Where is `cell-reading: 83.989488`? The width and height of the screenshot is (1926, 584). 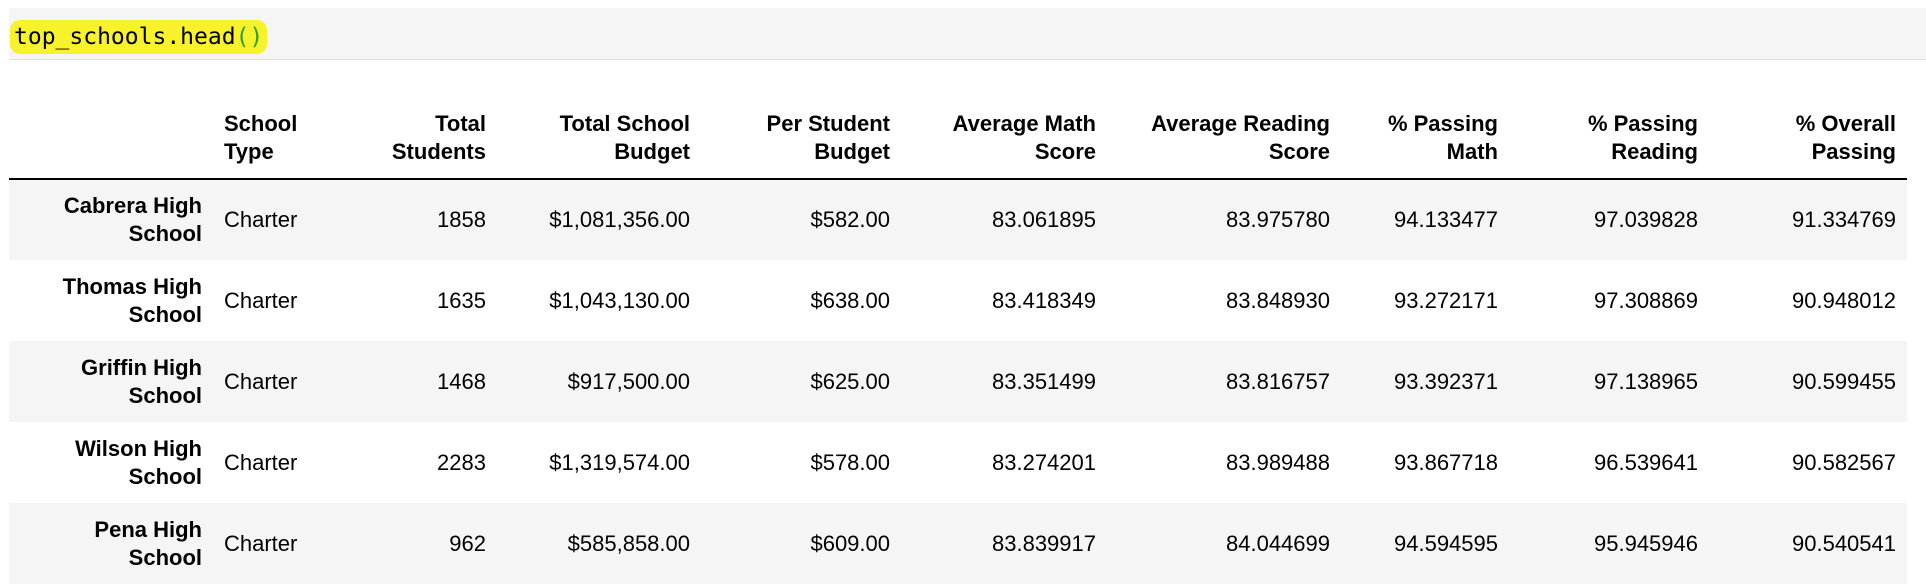
cell-reading: 83.989488 is located at coordinates (1278, 462).